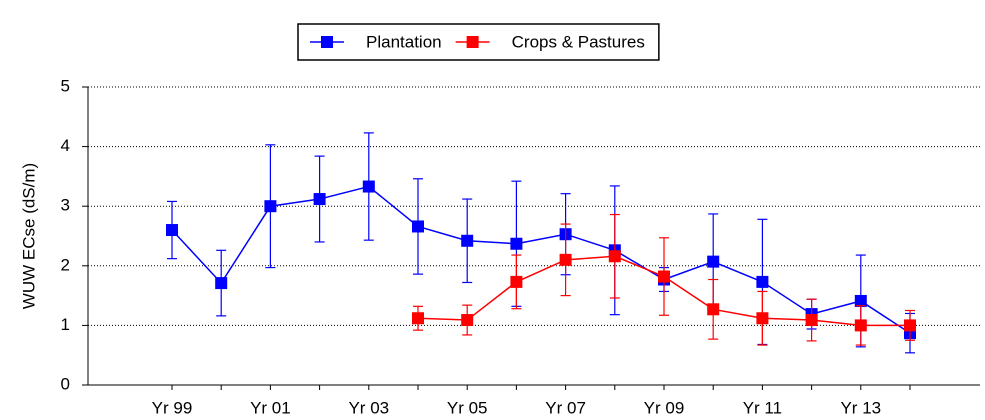 Image resolution: width=985 pixels, height=420 pixels. What do you see at coordinates (65, 85) in the screenshot?
I see `y-tick-label: 5` at bounding box center [65, 85].